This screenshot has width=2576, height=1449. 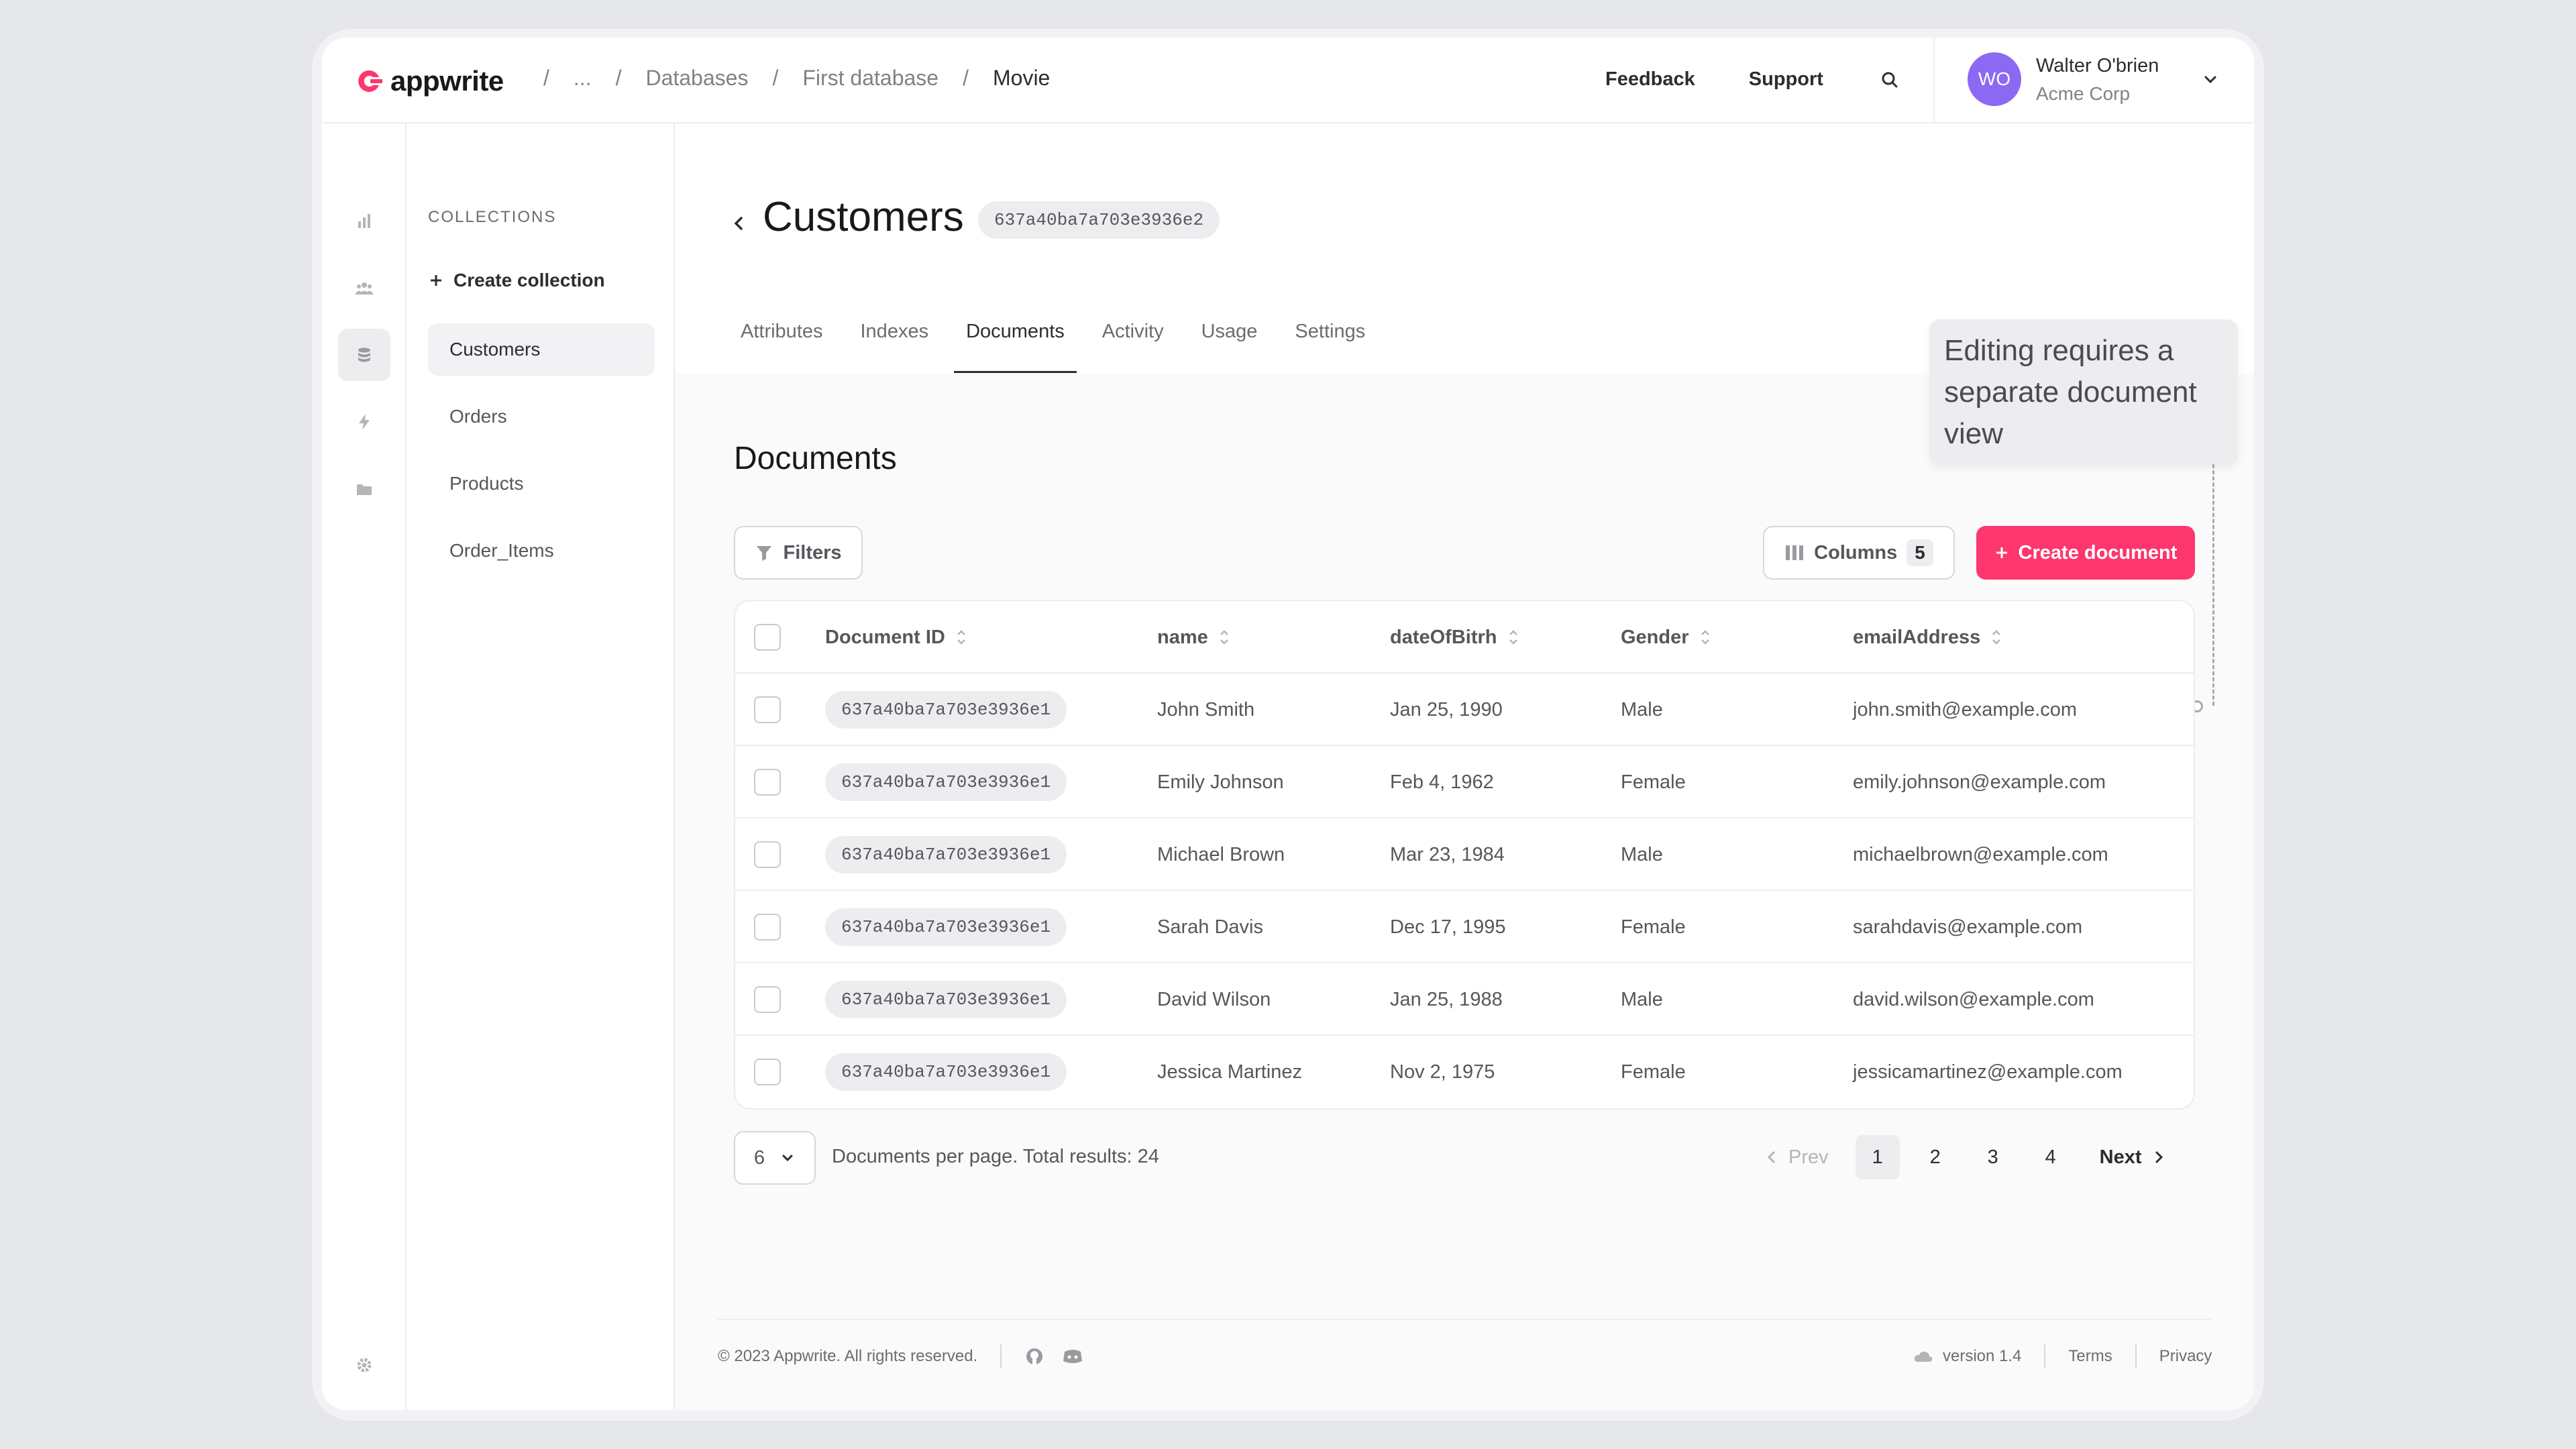 What do you see at coordinates (1015, 344) in the screenshot?
I see `tab-documents: Documents` at bounding box center [1015, 344].